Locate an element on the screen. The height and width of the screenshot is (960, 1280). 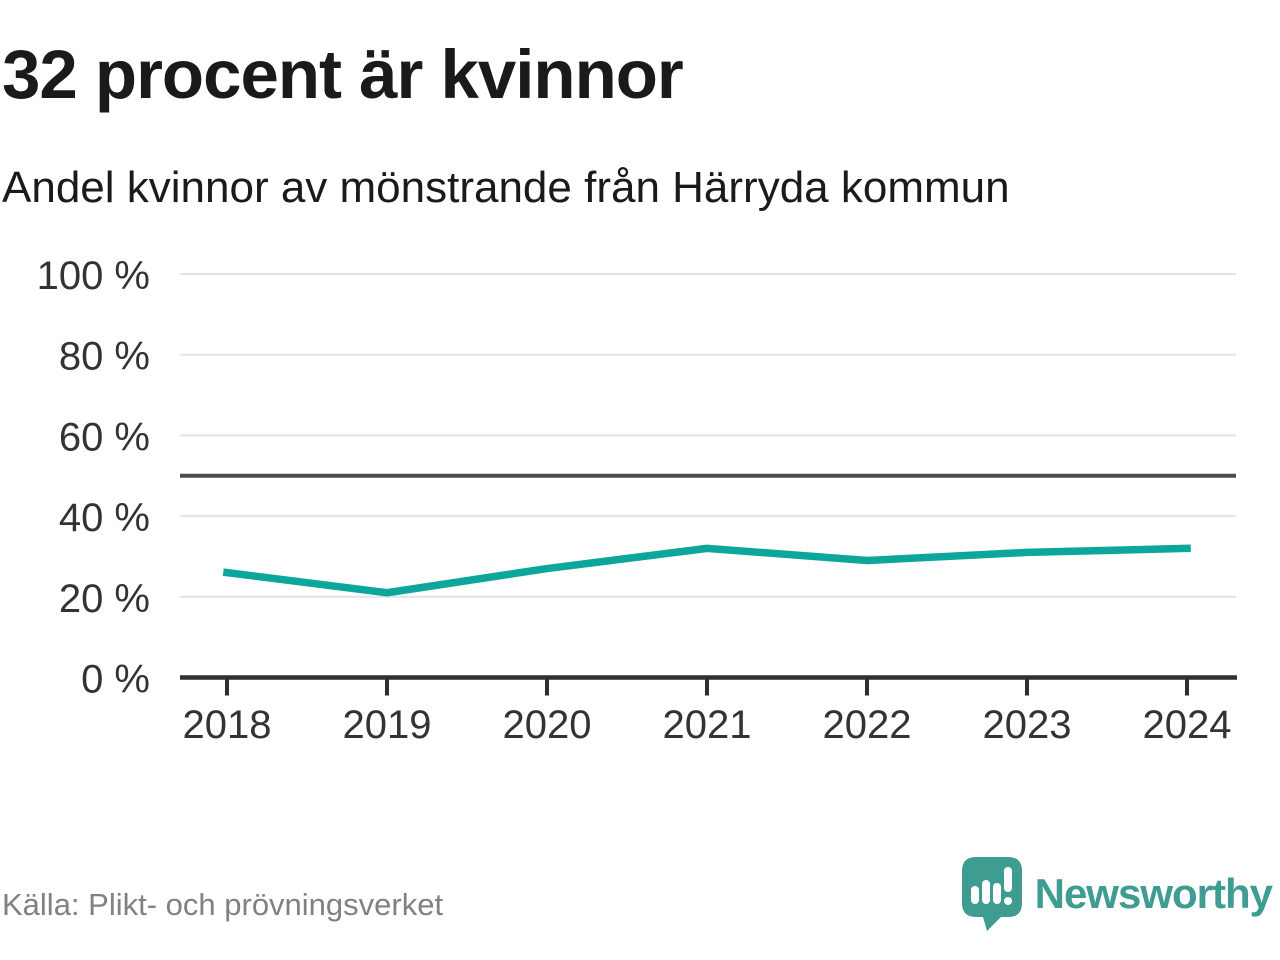
x-tick-label: 2018 is located at coordinates (227, 725).